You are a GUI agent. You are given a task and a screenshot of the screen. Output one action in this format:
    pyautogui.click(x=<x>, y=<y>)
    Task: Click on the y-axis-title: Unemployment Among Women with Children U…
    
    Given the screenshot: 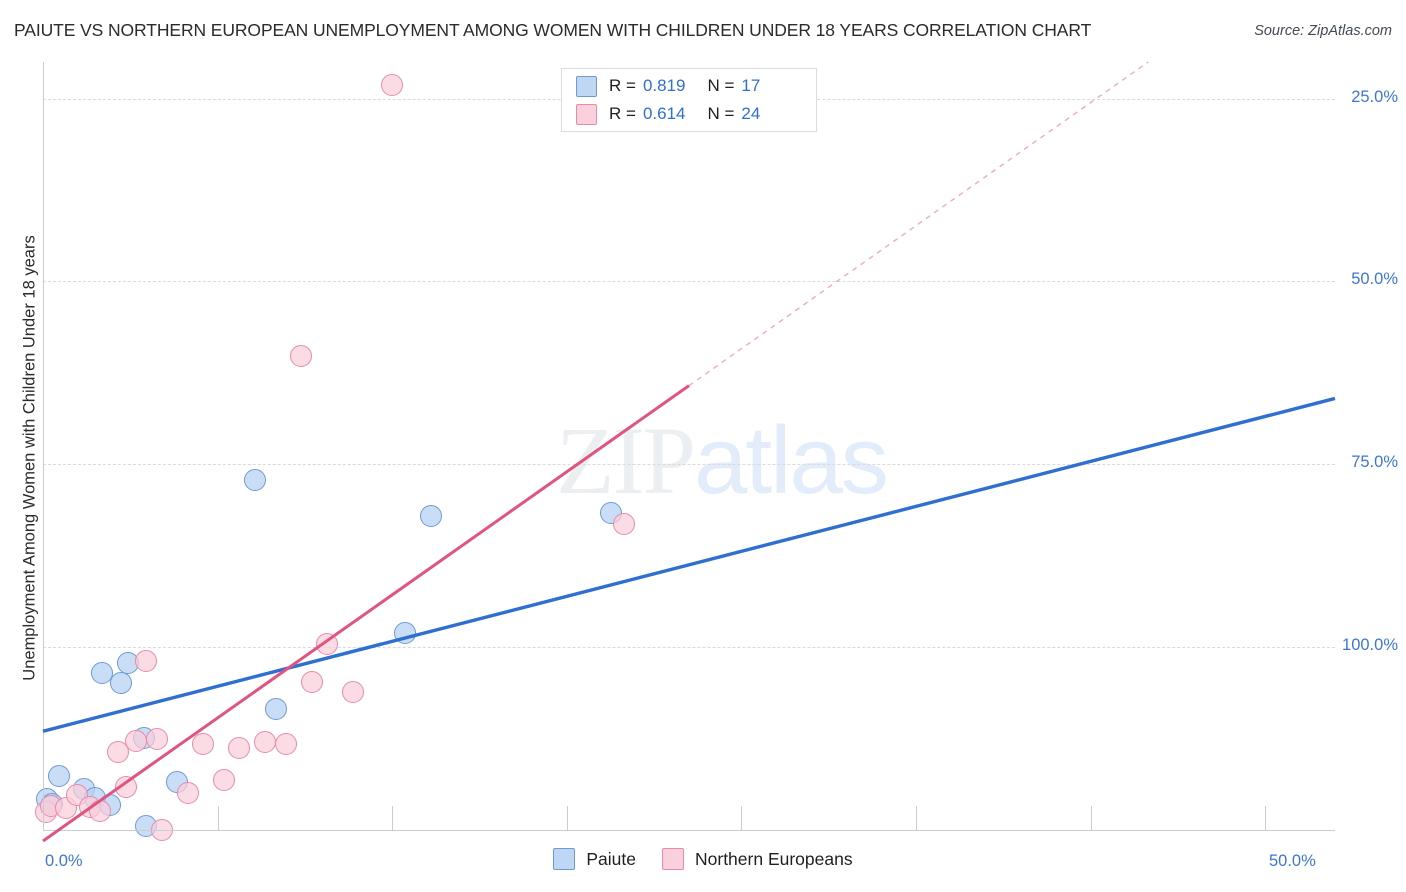 What is the action you would take?
    pyautogui.click(x=29, y=457)
    